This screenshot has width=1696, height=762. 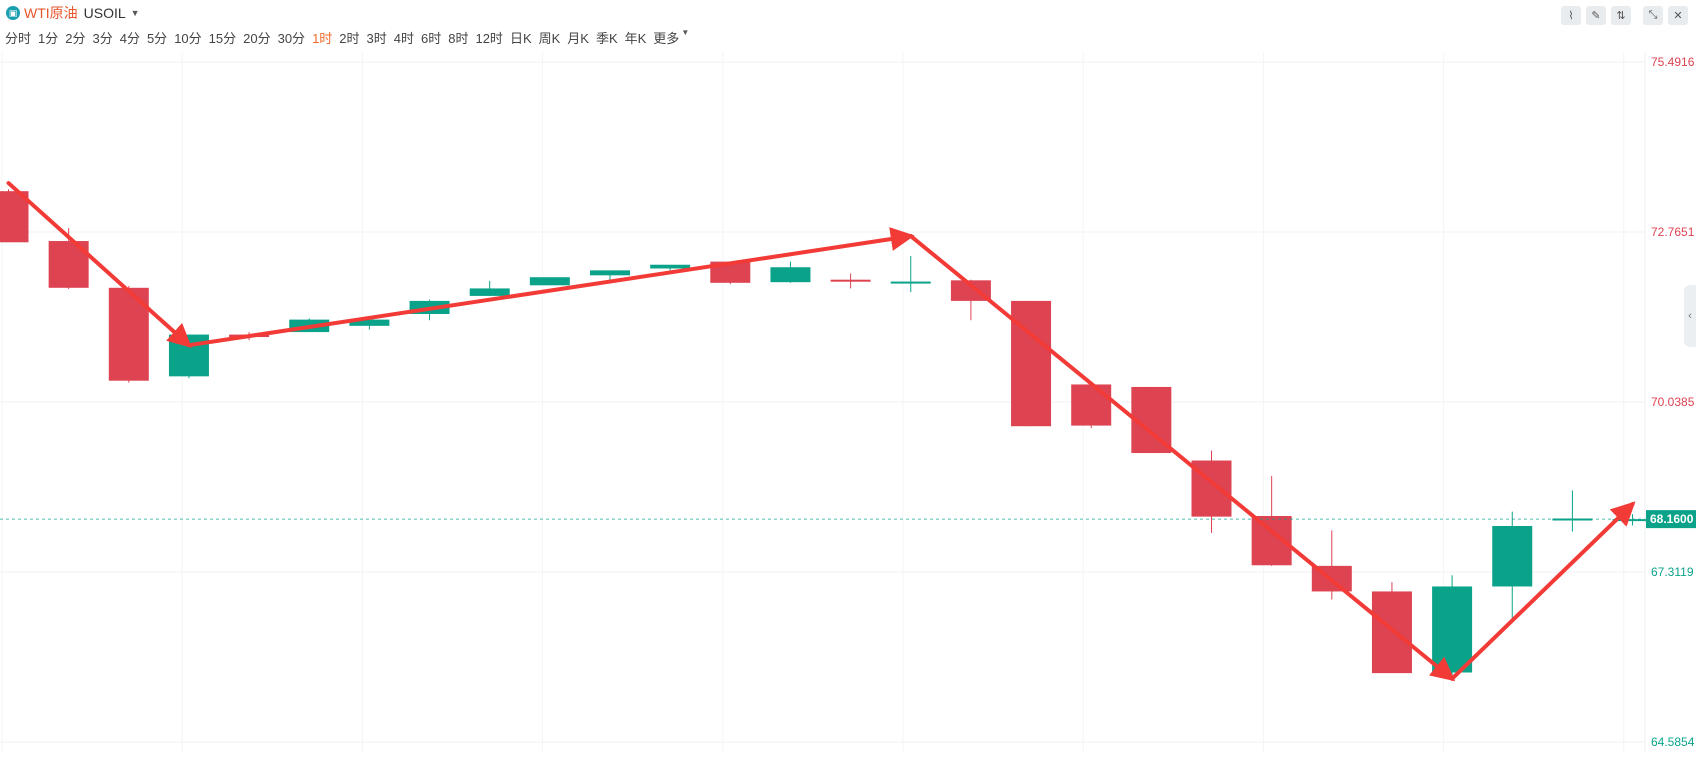 What do you see at coordinates (549, 38) in the screenshot?
I see `period-tab: 周K` at bounding box center [549, 38].